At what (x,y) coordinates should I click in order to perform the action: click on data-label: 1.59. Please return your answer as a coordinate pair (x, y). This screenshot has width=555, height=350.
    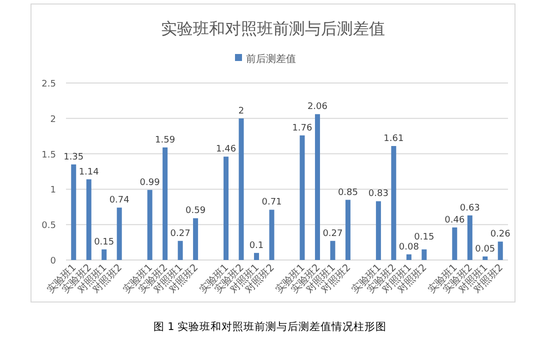
    Looking at the image, I should click on (165, 140).